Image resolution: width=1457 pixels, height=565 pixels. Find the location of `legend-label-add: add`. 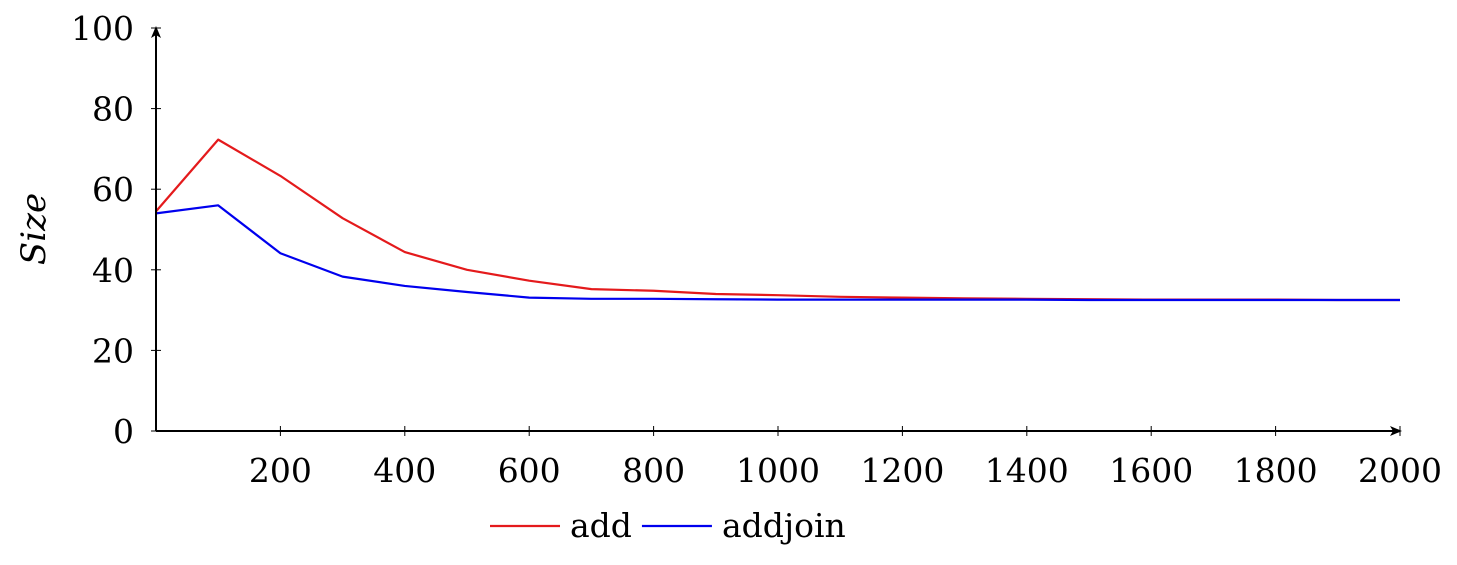

legend-label-add: add is located at coordinates (601, 525).